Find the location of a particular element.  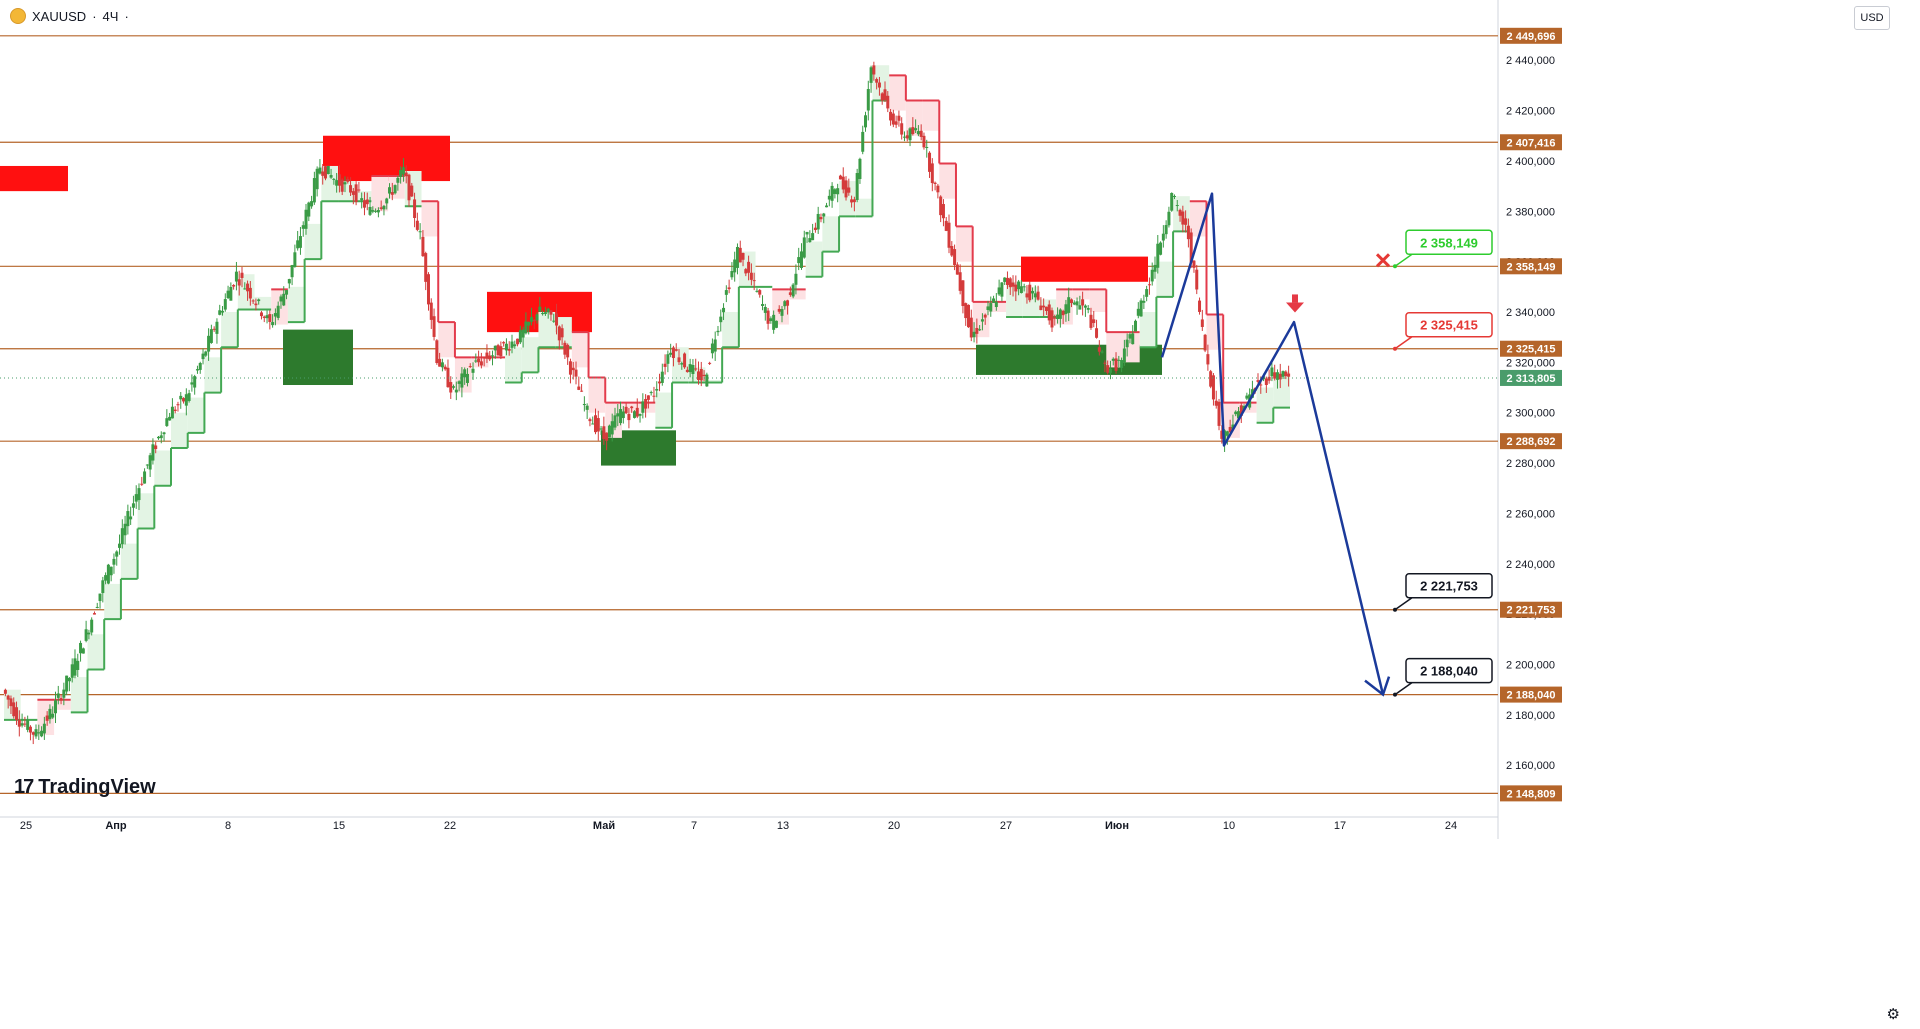

symbol-name: XAUUSD is located at coordinates (59, 16).